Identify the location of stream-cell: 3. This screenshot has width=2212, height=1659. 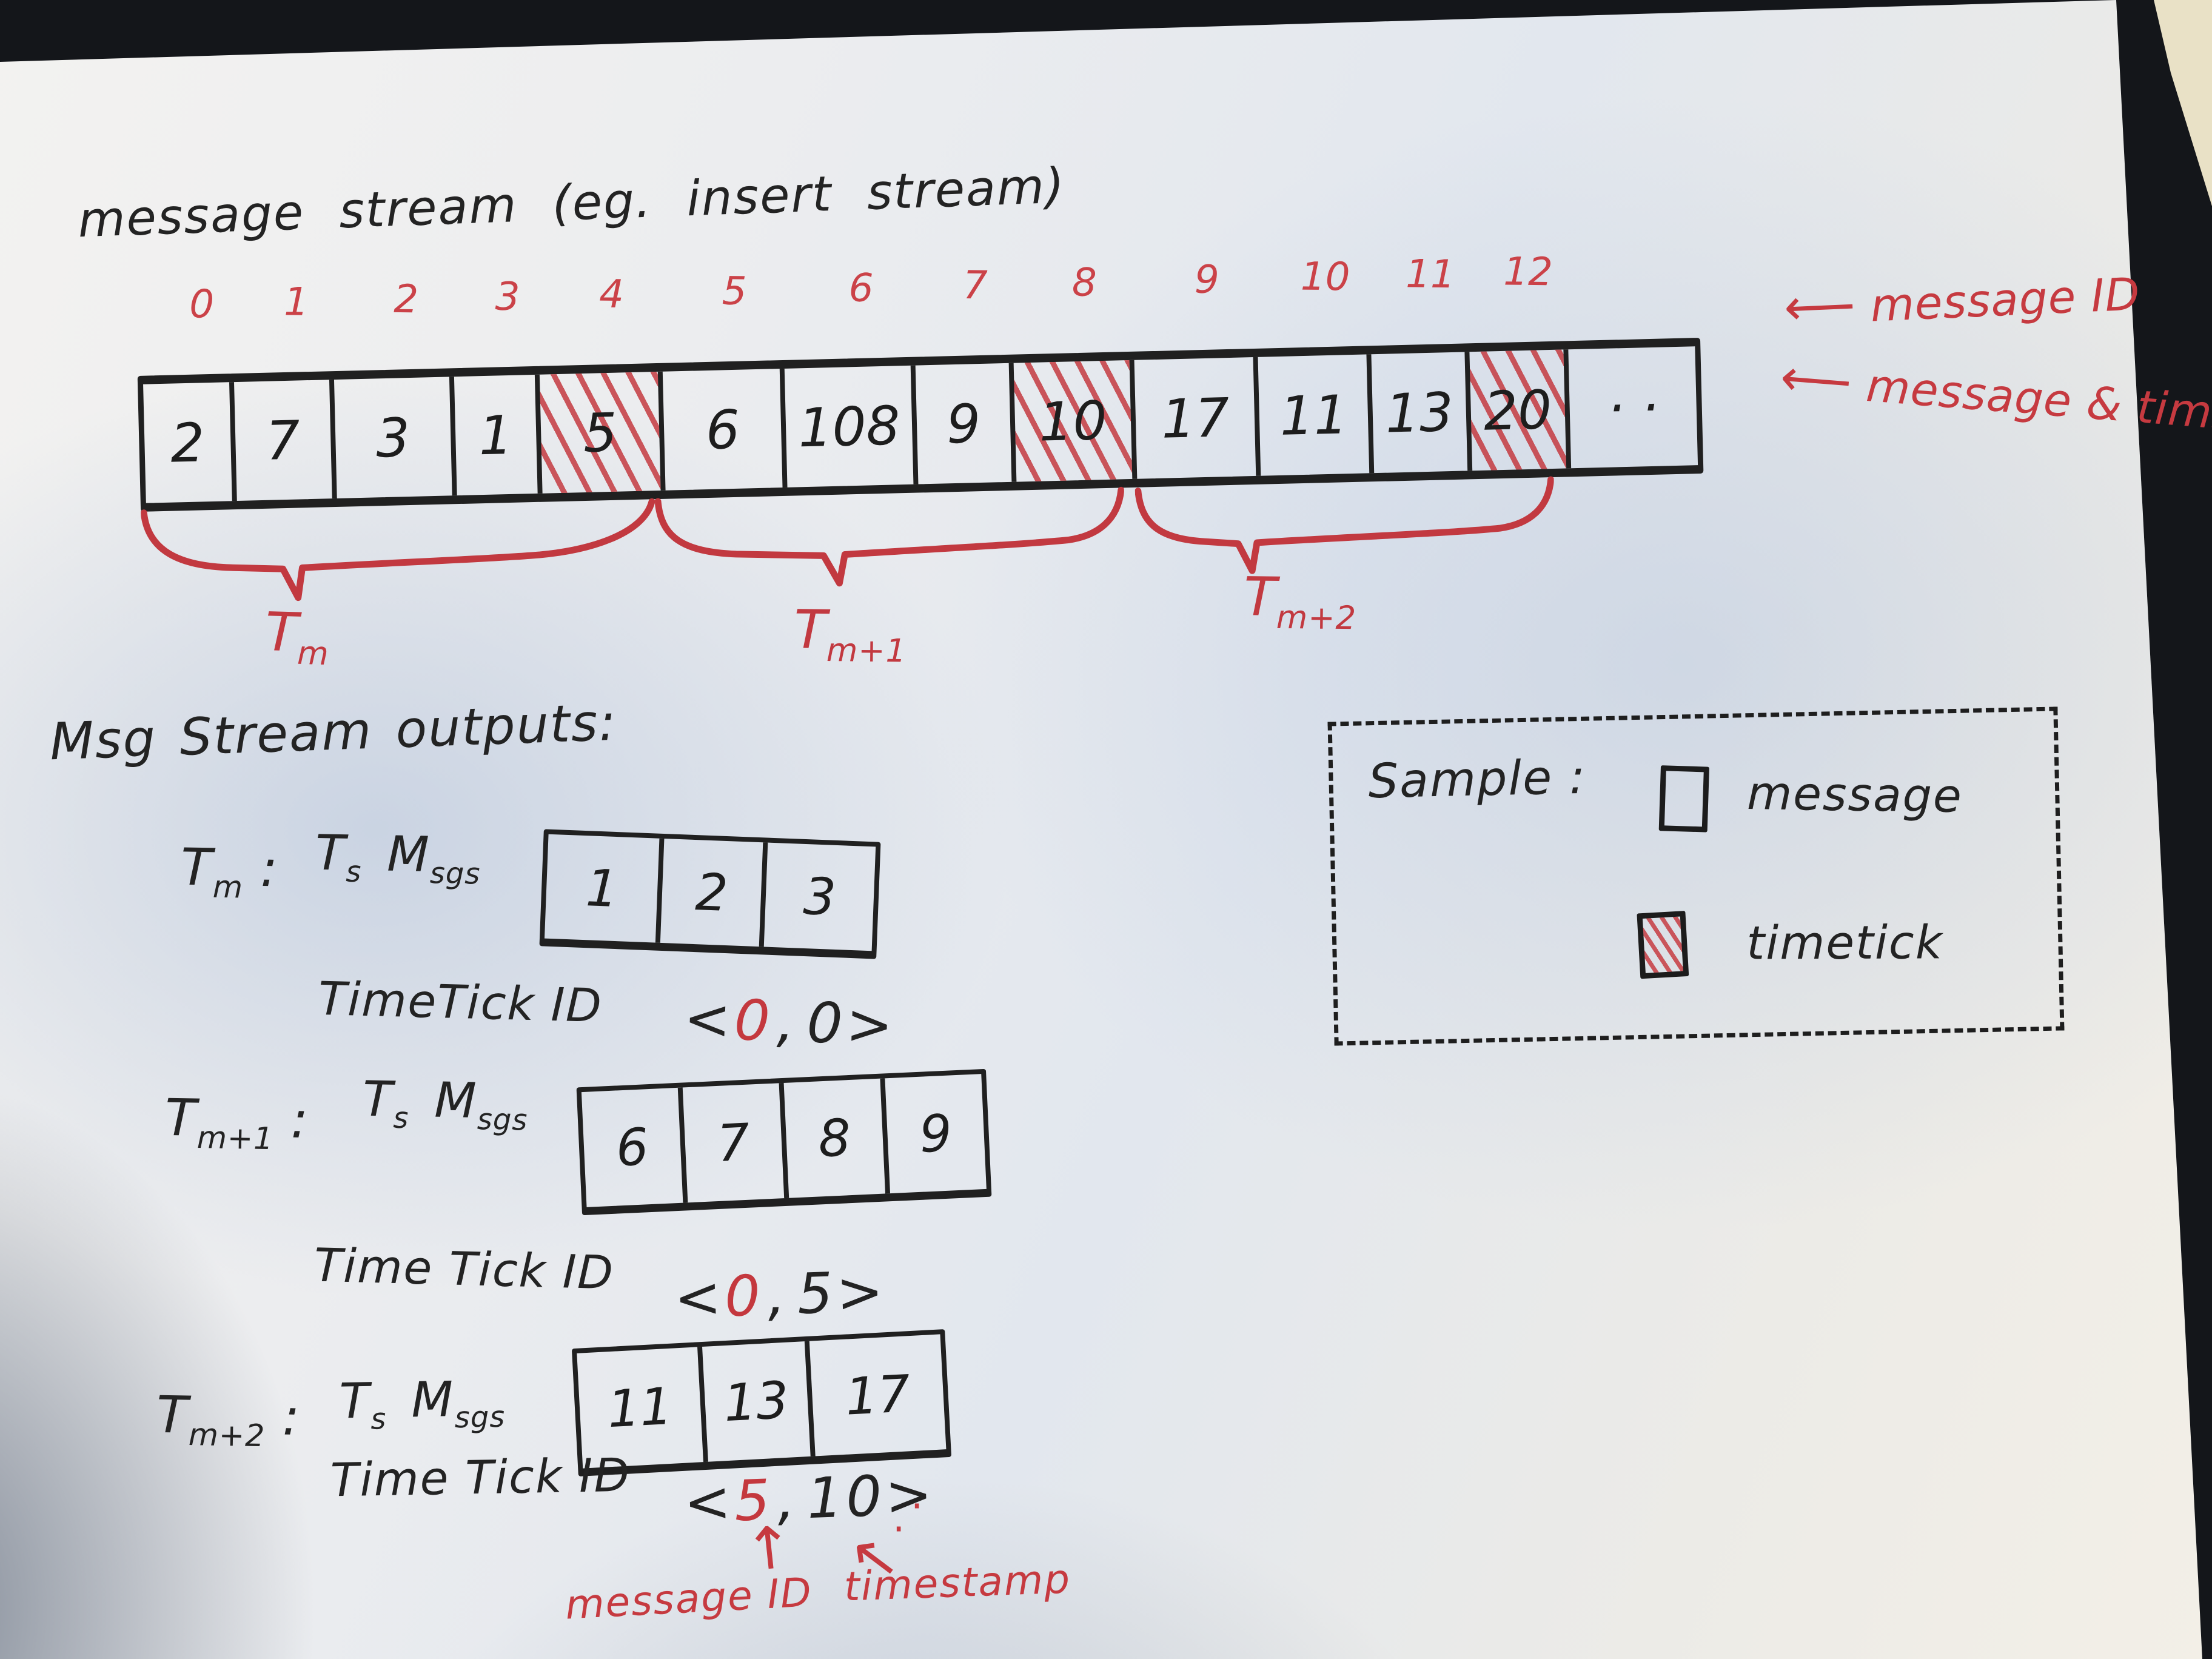
(395, 437).